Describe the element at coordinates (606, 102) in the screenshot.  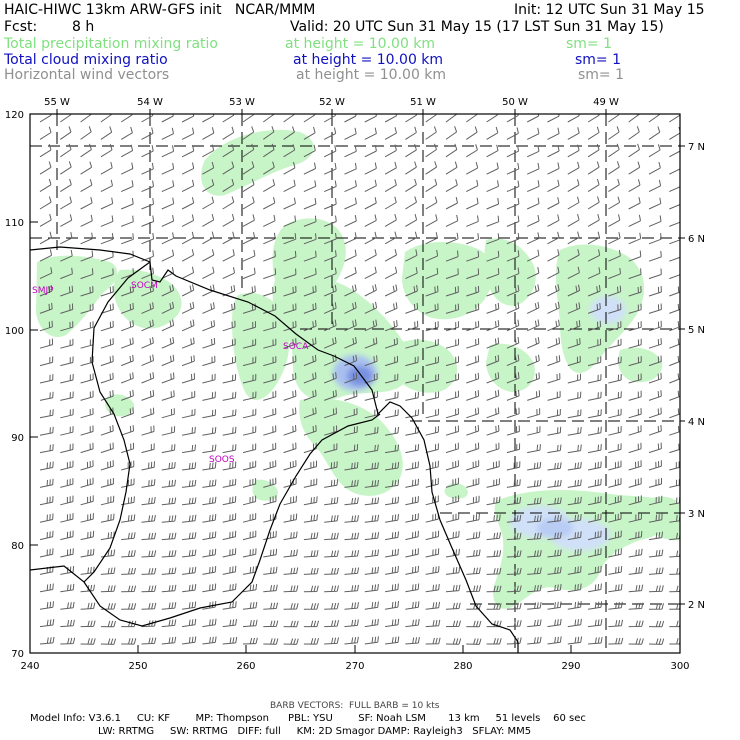
I see `lon-label: 49 W` at that location.